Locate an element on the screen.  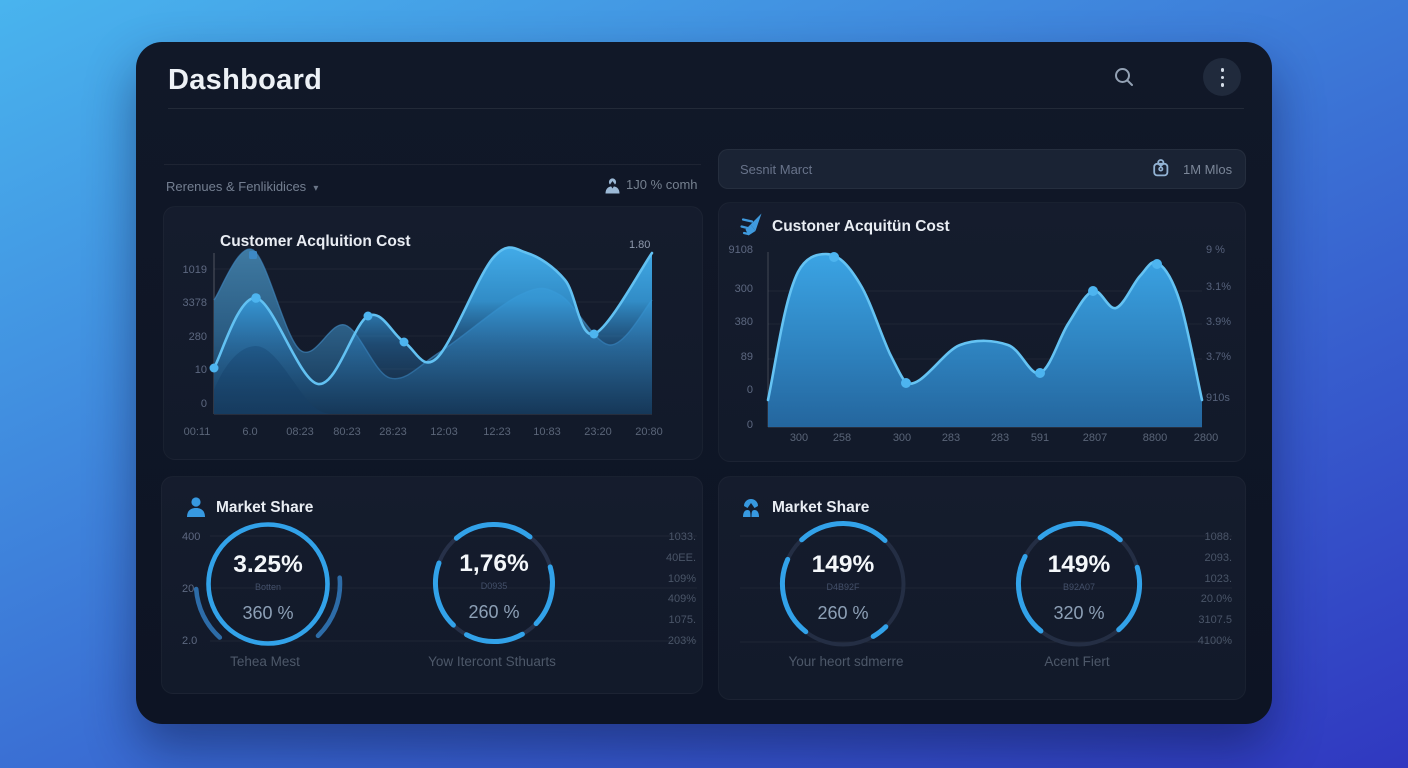
svg-text: 910s is located at coordinates (1218, 398).